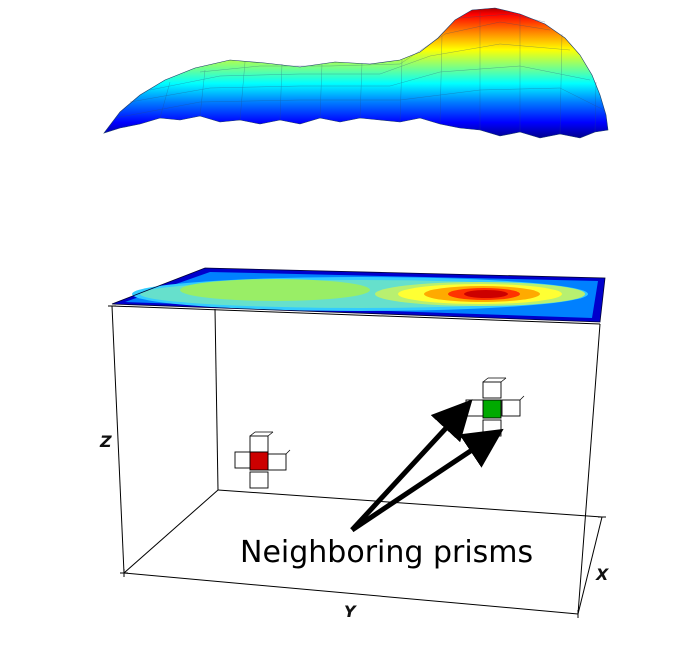 The image size is (700, 664). What do you see at coordinates (118, 439) in the screenshot?
I see `box-edge-front-left` at bounding box center [118, 439].